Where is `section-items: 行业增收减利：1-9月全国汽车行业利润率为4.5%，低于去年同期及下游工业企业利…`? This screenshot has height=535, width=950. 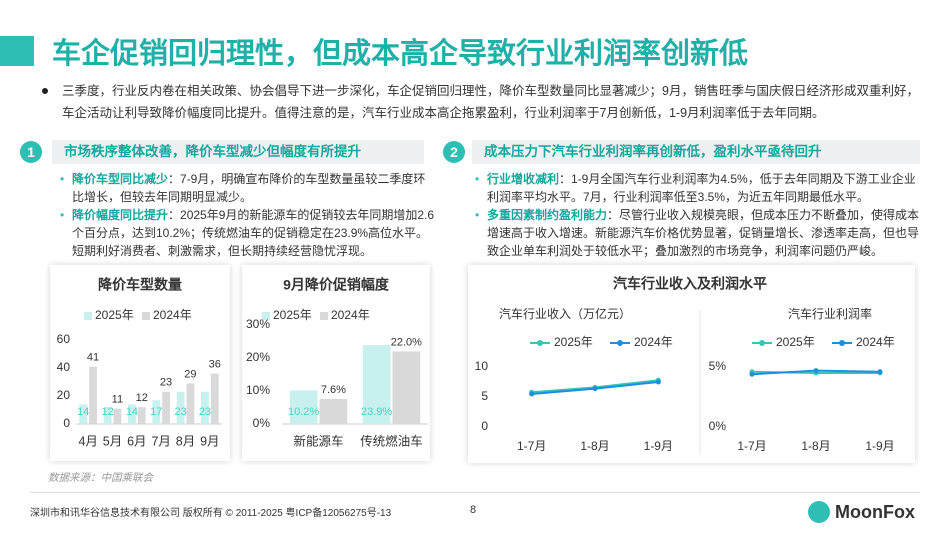 section-items: 行业增收减利：1-9月全国汽车行业利润率为4.5%，低于去年同期及下游工业企业利… is located at coordinates (699, 215).